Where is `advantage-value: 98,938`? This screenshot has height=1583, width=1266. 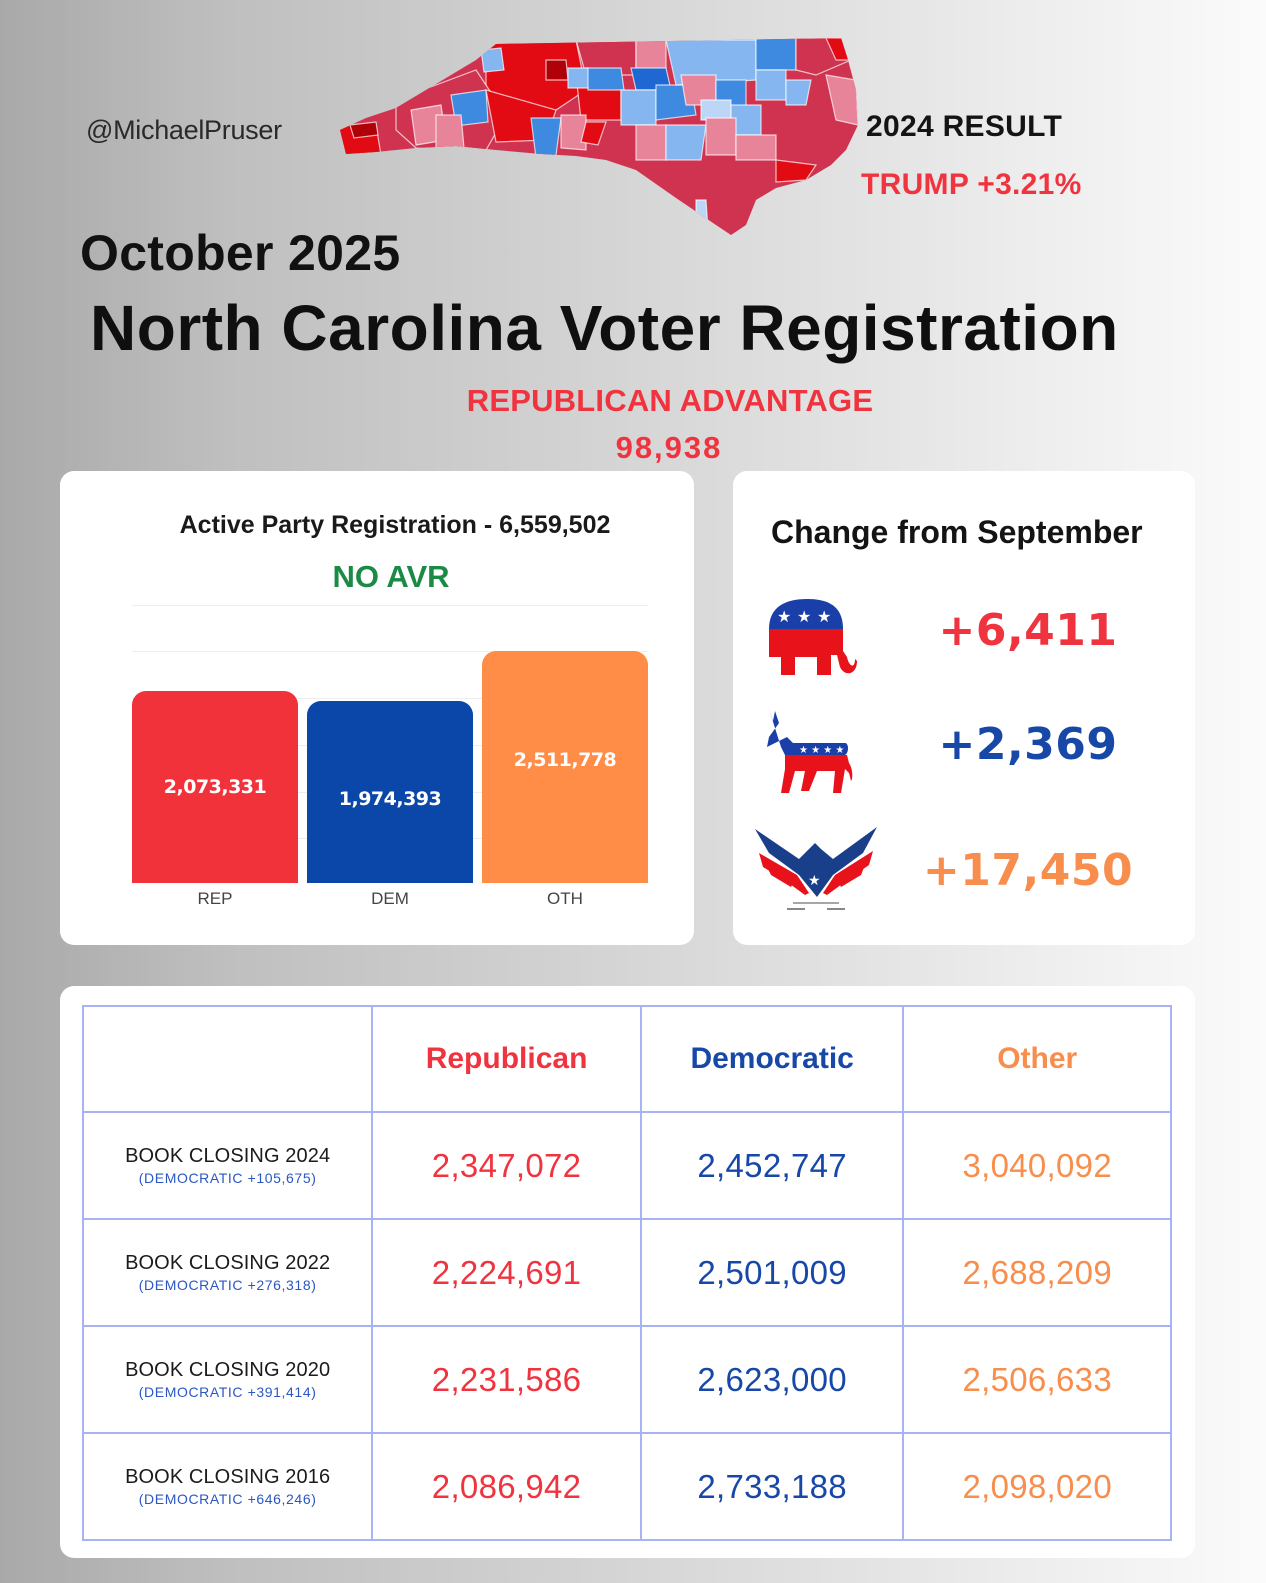
advantage-value: 98,938 is located at coordinates (669, 447).